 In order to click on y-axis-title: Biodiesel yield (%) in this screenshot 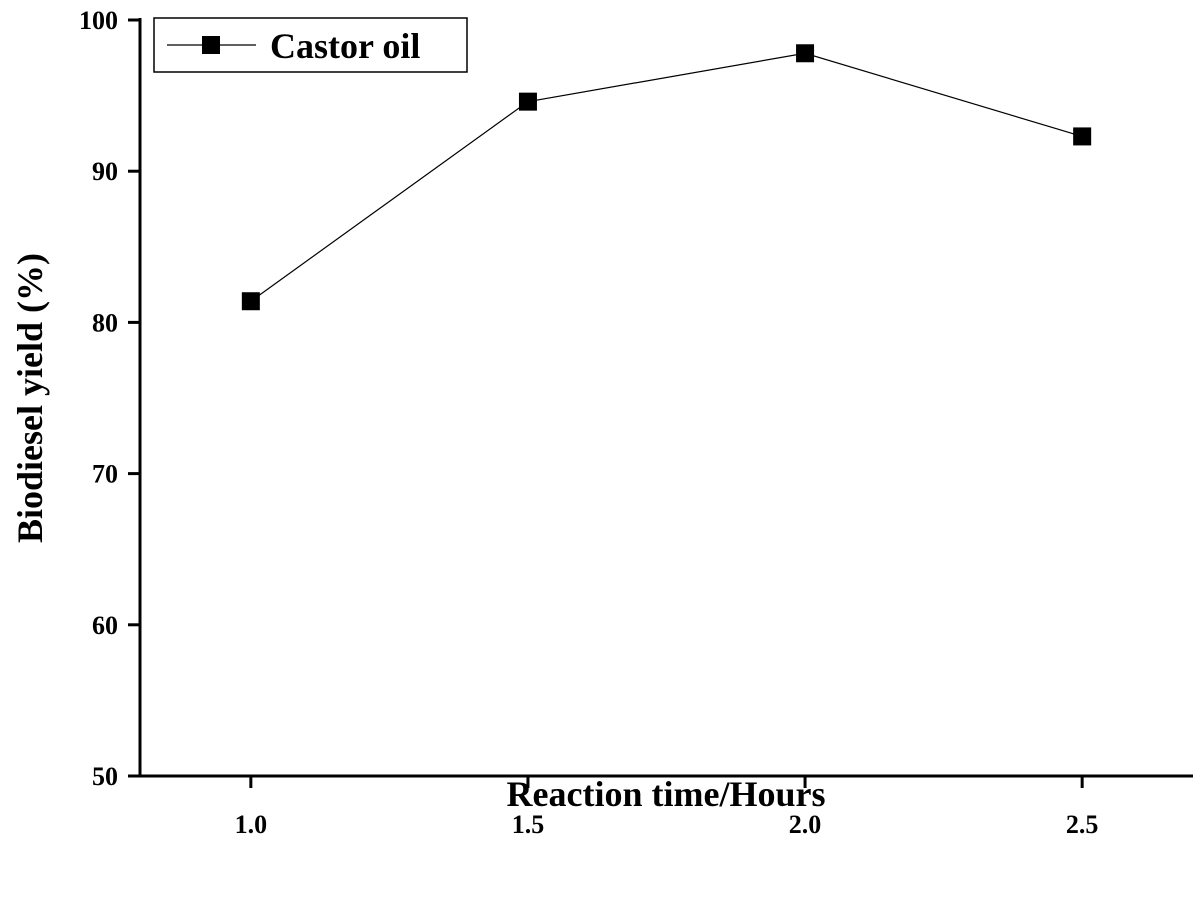, I will do `click(30, 398)`.